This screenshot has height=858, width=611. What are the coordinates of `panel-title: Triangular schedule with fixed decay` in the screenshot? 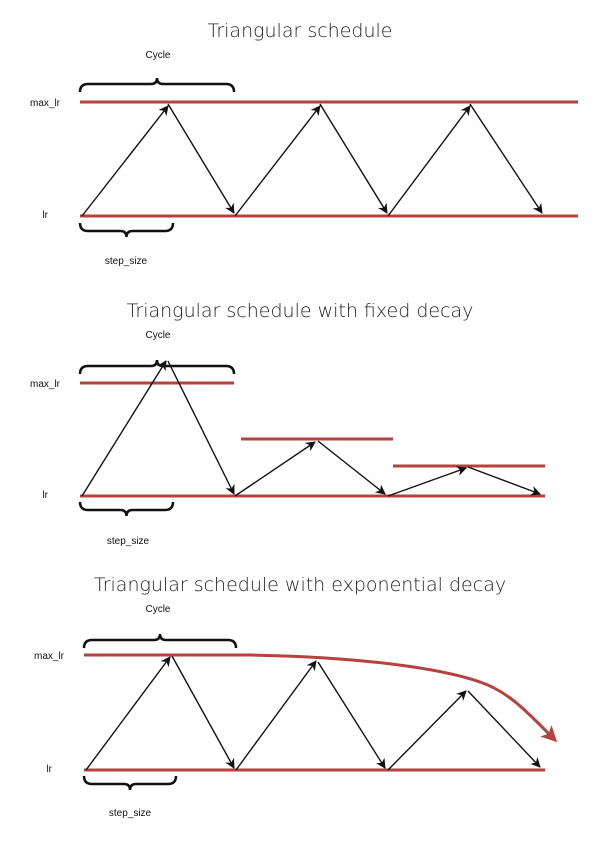 It's located at (300, 311).